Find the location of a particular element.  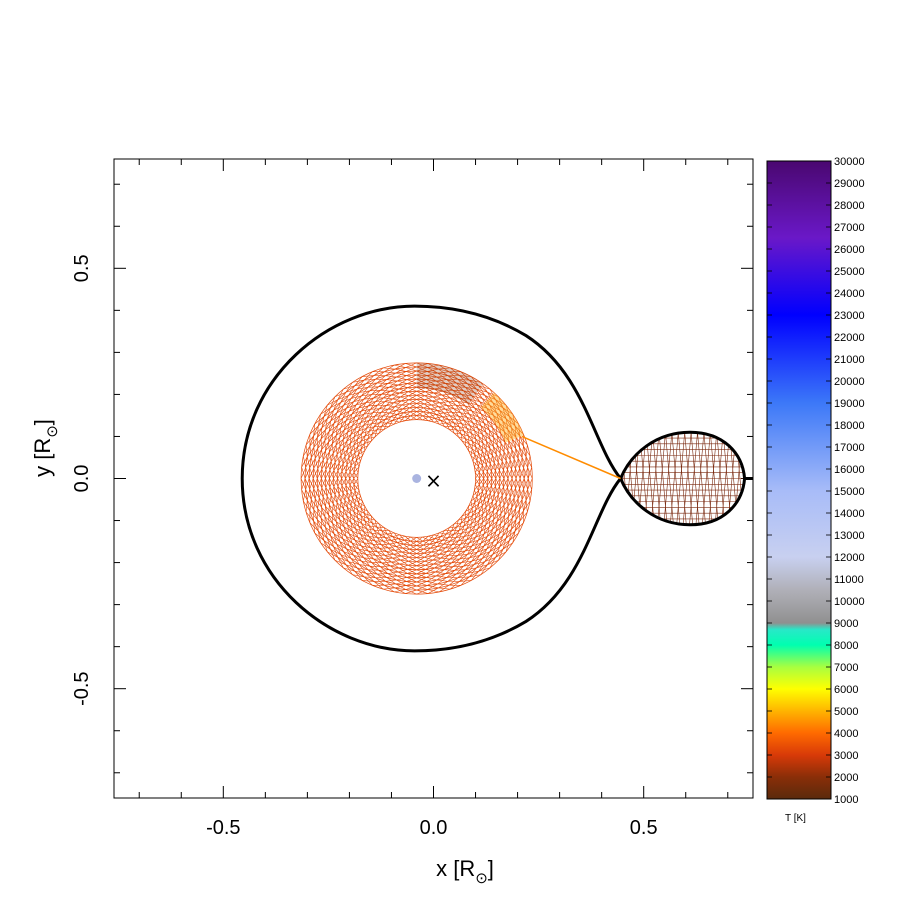

colorbar-label: 20000 is located at coordinates (849, 382).